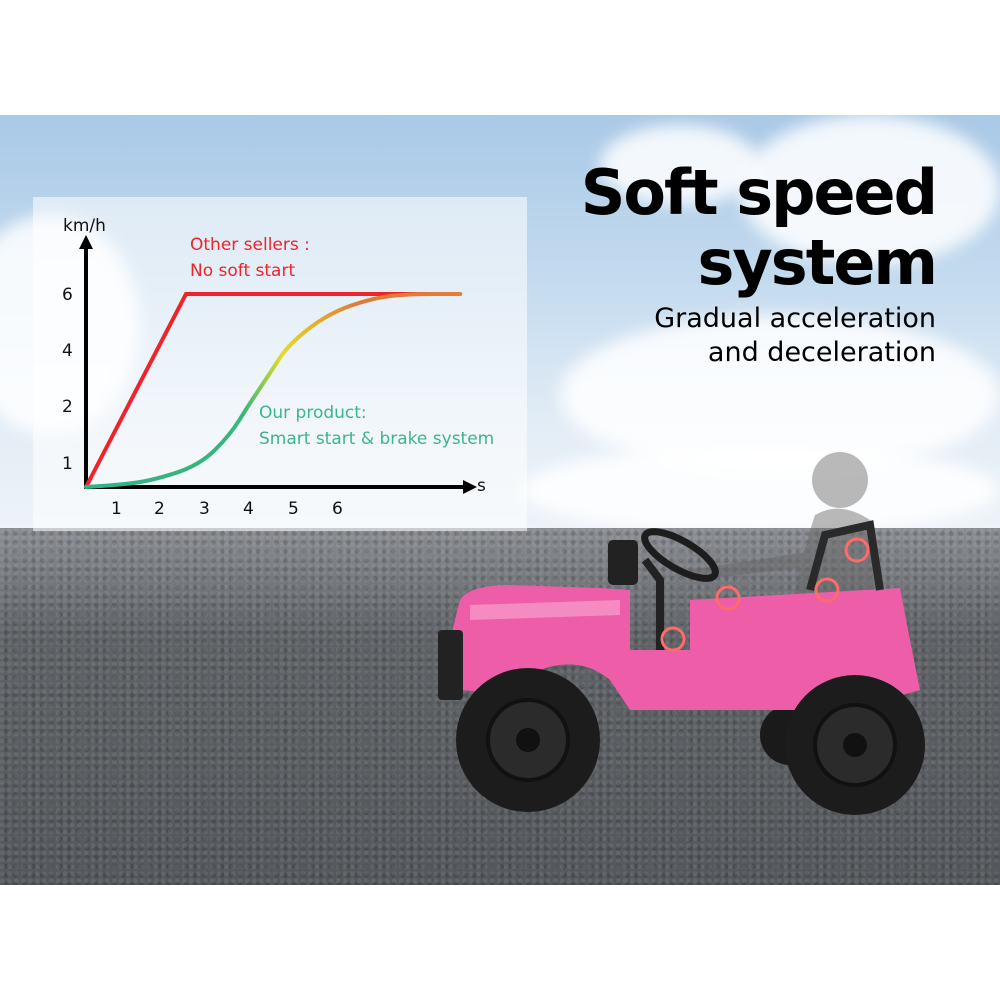 Image resolution: width=1000 pixels, height=1000 pixels. What do you see at coordinates (313, 413) in the screenshot?
I see `our-product-label-1: Our product:` at bounding box center [313, 413].